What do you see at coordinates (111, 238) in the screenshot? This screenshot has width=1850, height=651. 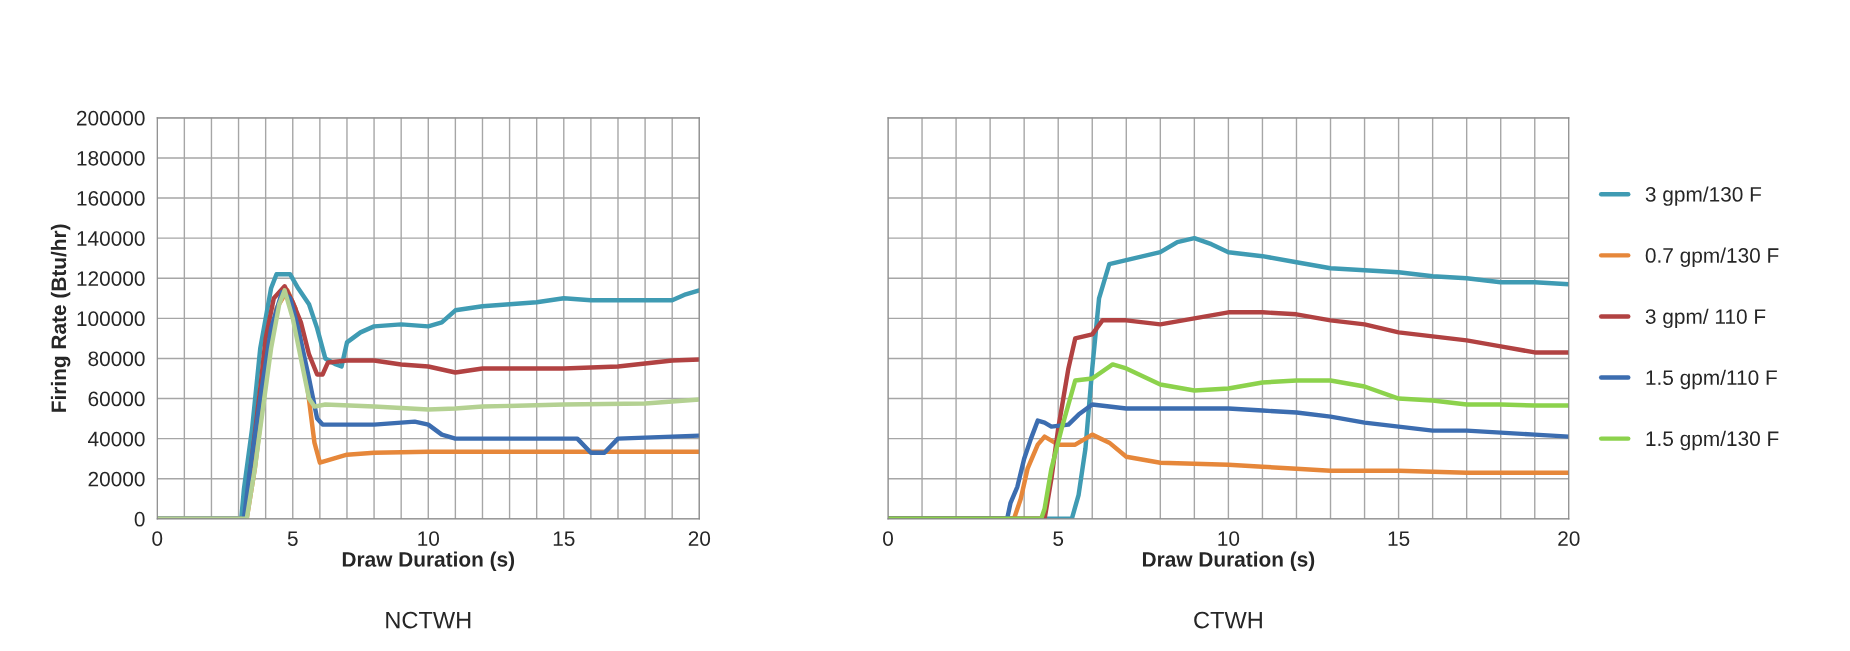 I see `y-tick-label: 140000` at bounding box center [111, 238].